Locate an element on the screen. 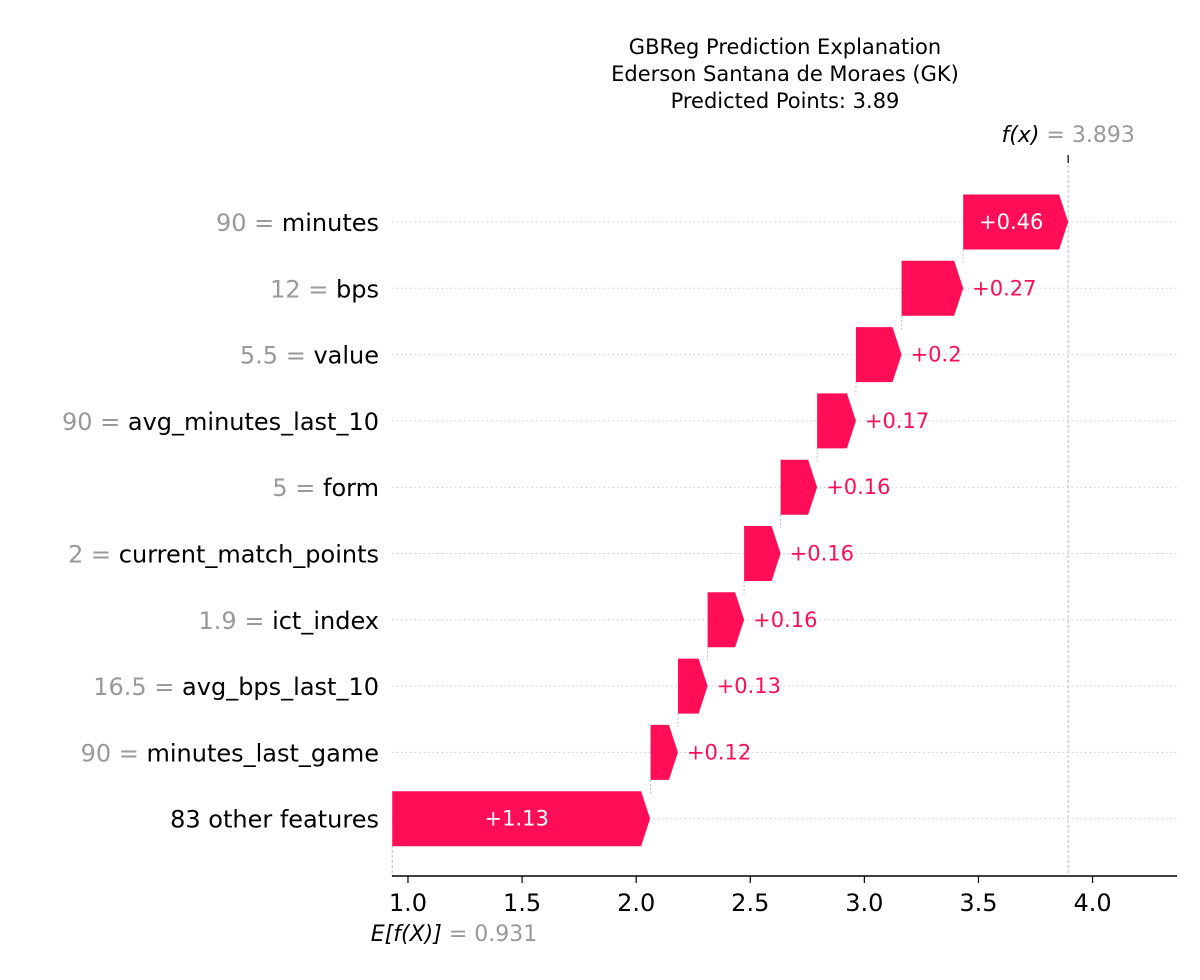 The width and height of the screenshot is (1200, 980). feature-name: avg_minutes_last_10 is located at coordinates (253, 422).